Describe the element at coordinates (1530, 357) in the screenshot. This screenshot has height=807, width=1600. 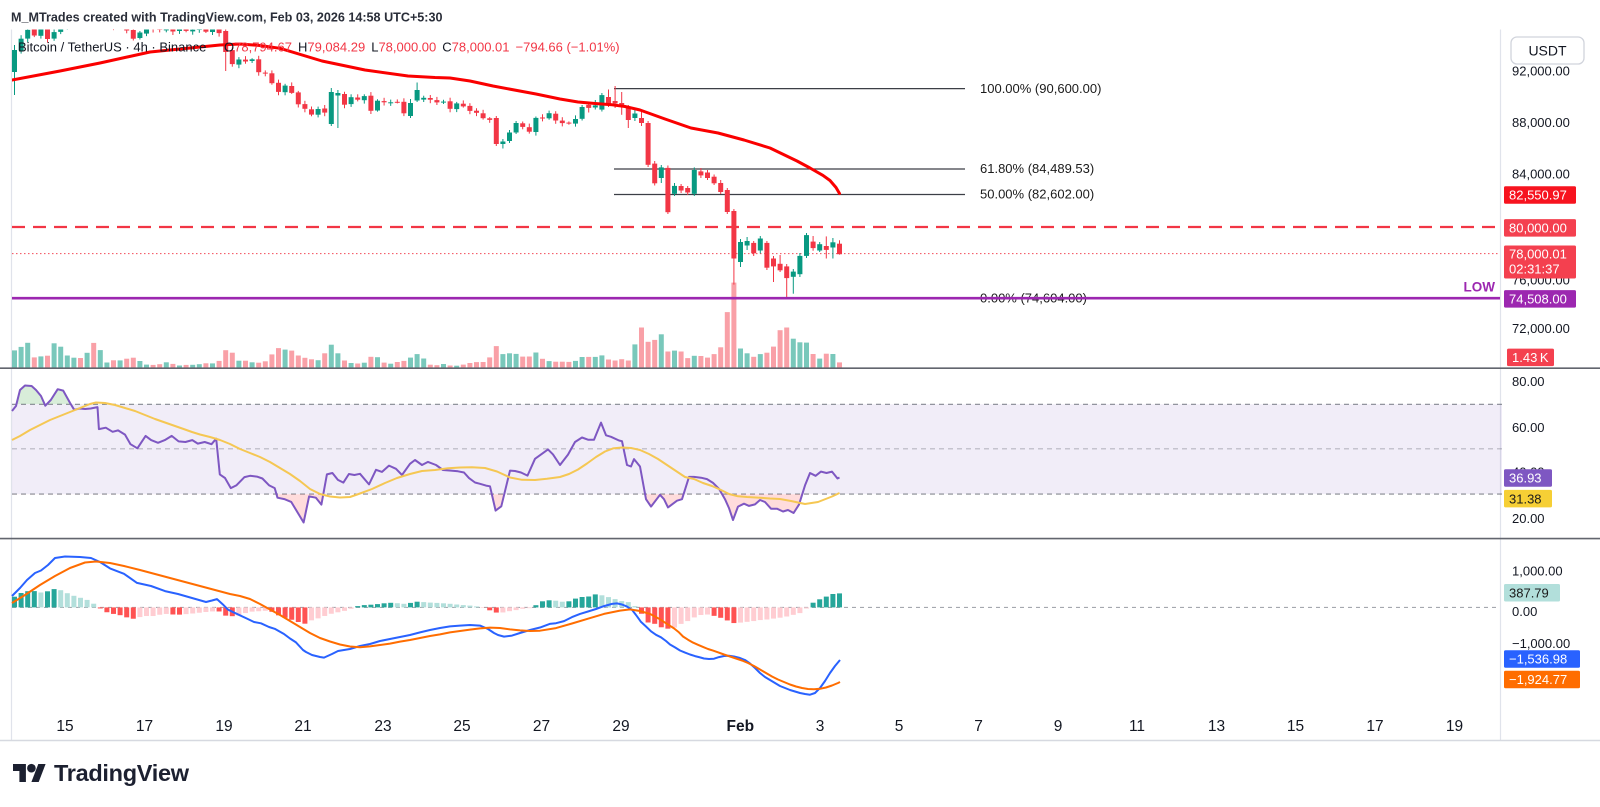
I see `svg-text: 1.43 K` at that location.